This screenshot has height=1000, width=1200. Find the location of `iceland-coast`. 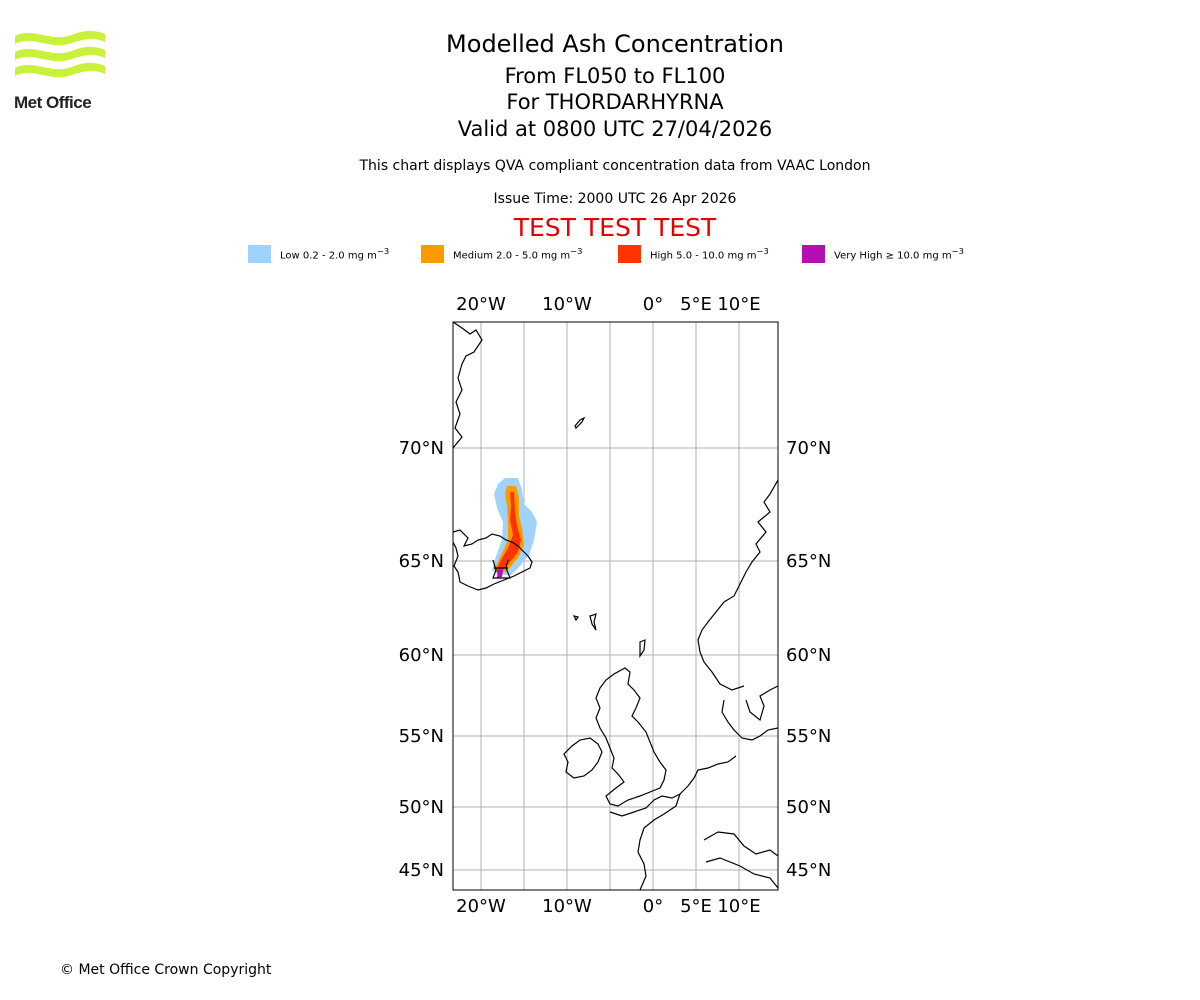

iceland-coast is located at coordinates (493, 560).